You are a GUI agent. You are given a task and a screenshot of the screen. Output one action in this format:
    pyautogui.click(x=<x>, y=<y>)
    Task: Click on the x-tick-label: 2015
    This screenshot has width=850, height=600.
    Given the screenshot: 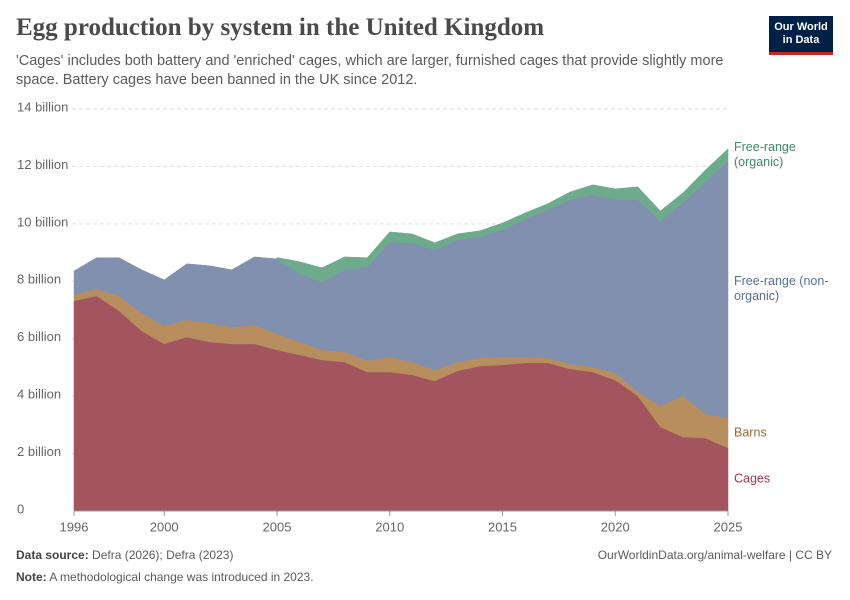 What is the action you would take?
    pyautogui.click(x=502, y=526)
    